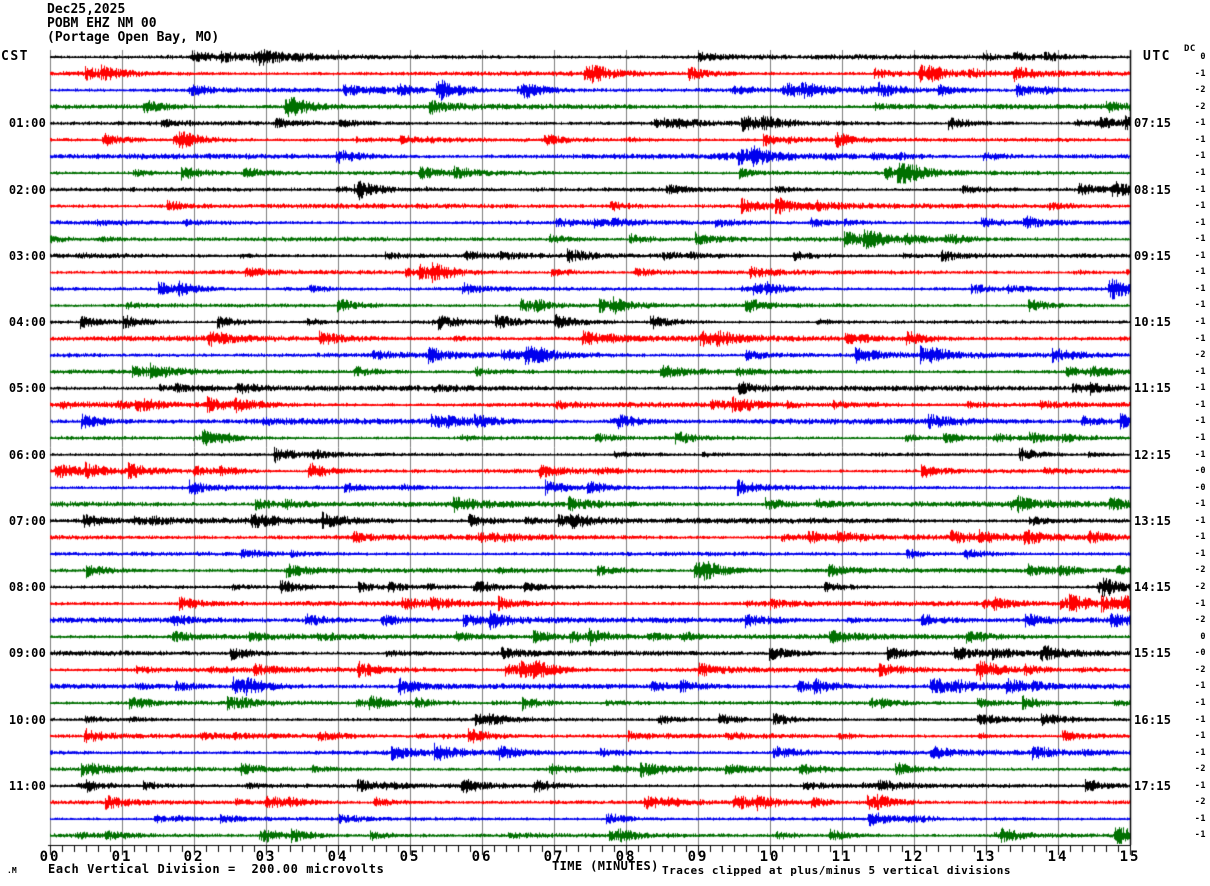 The height and width of the screenshot is (886, 1210). What do you see at coordinates (1153, 520) in the screenshot?
I see `right-time-label: 13:15` at bounding box center [1153, 520].